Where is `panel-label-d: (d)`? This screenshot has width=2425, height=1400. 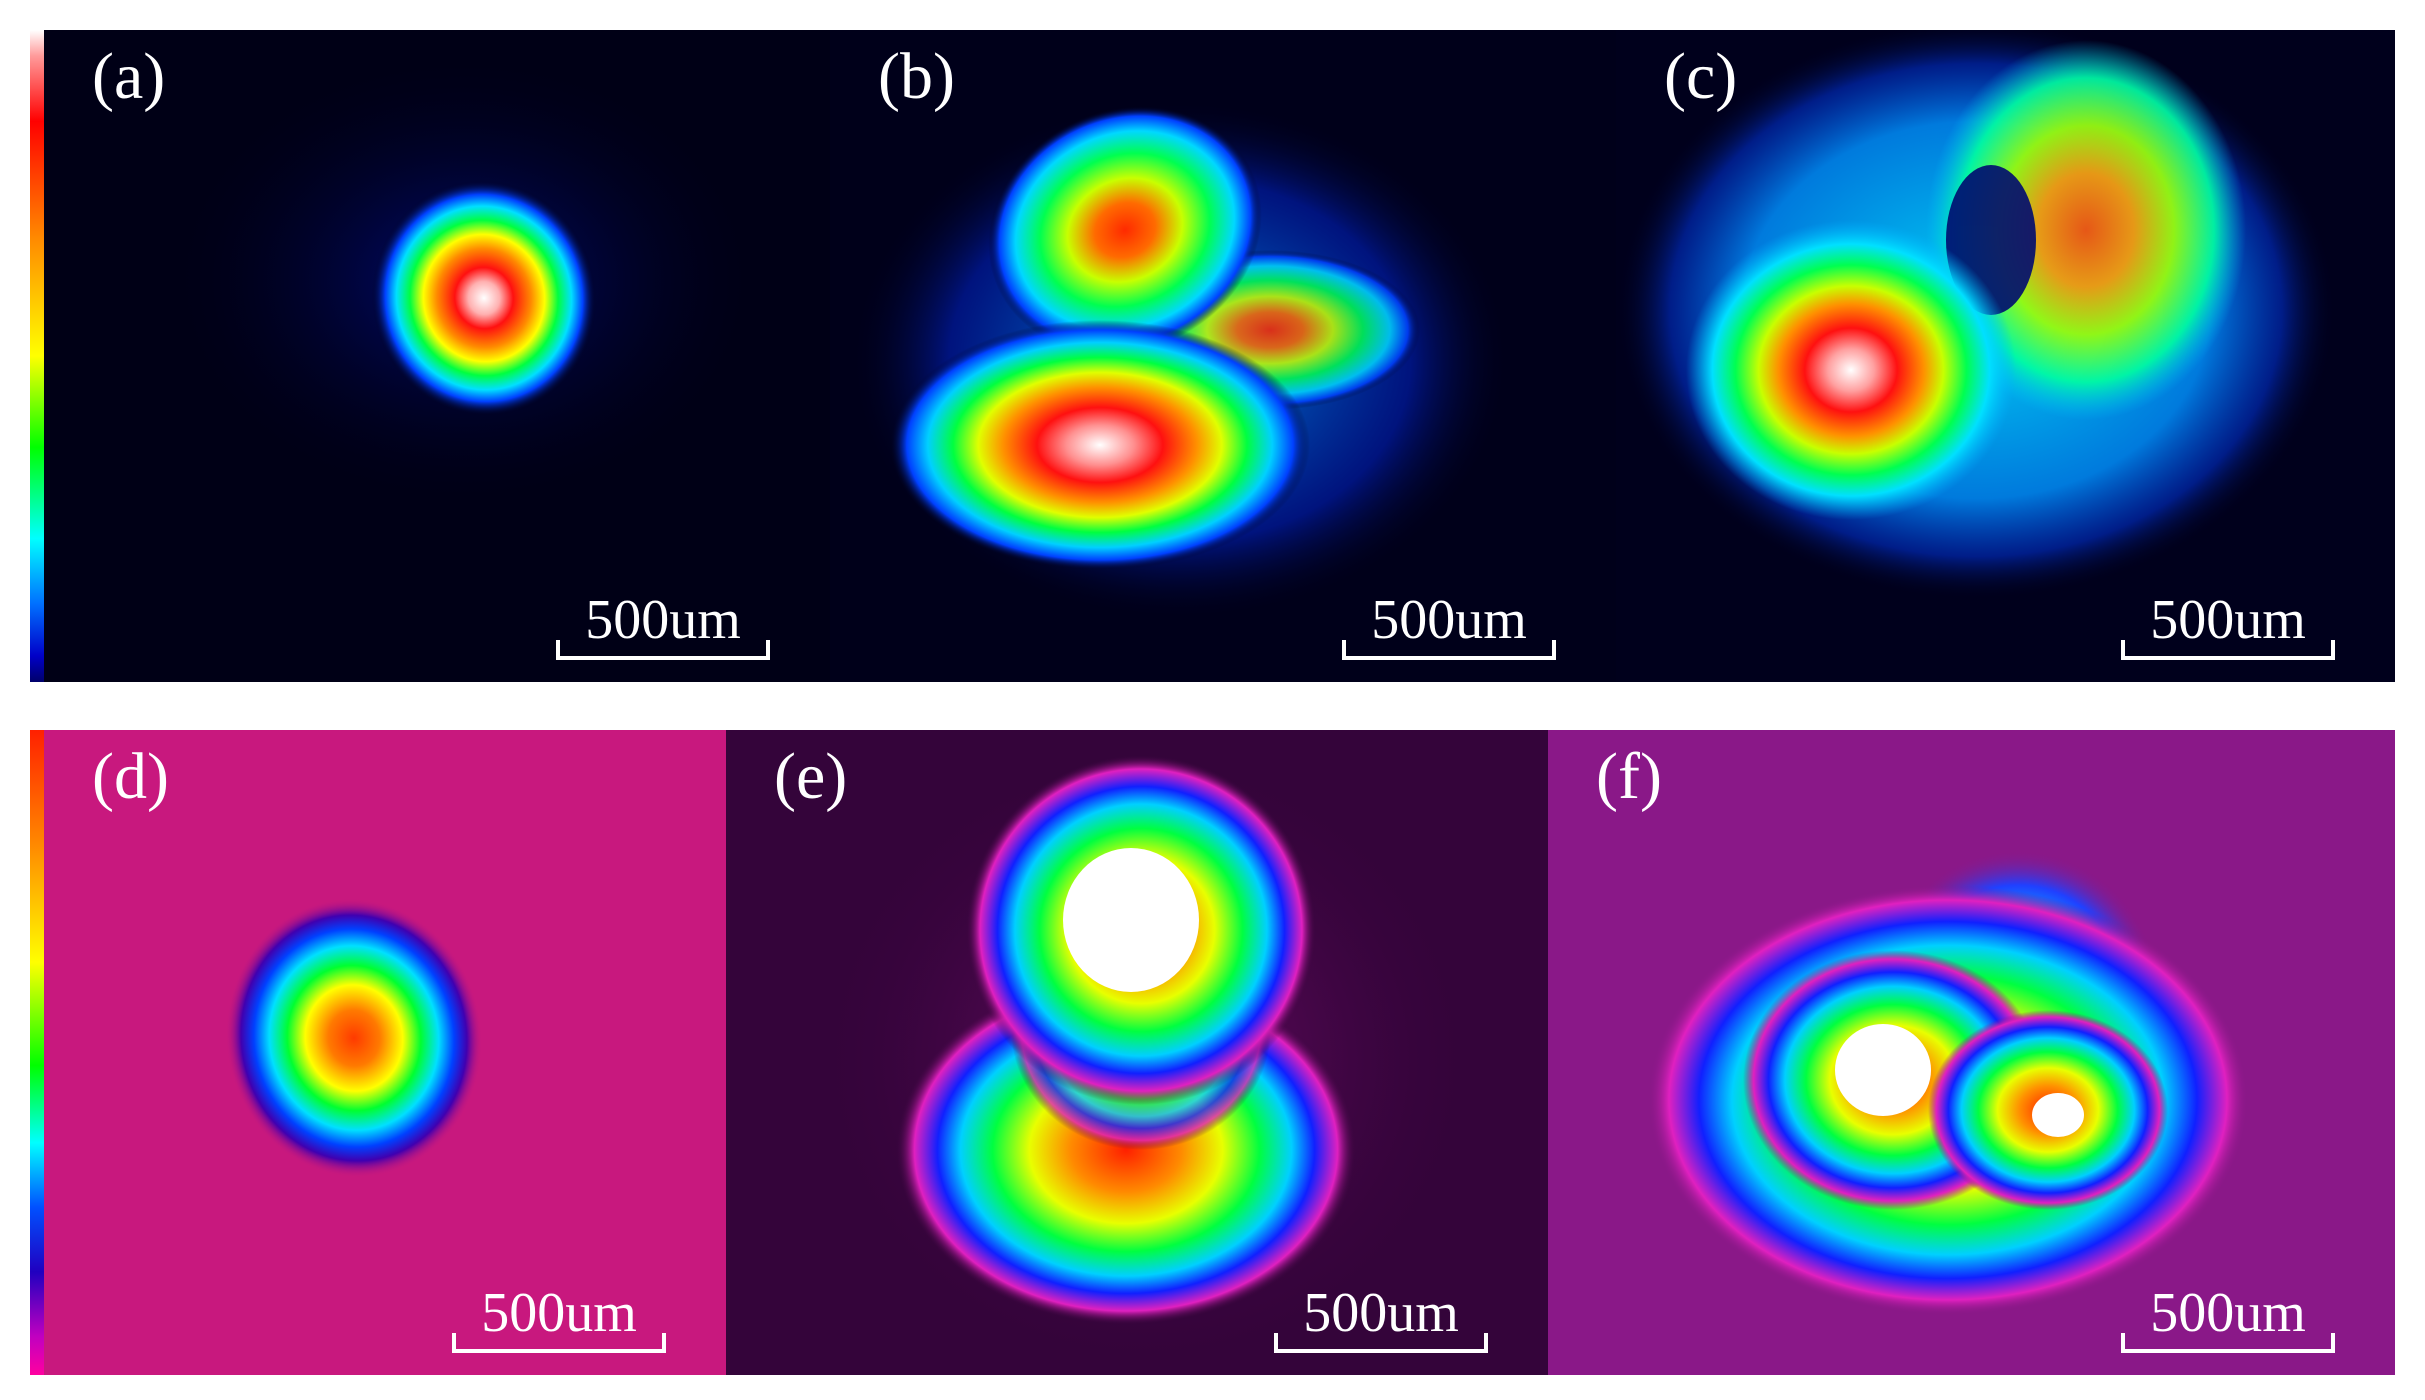 panel-label-d: (d) is located at coordinates (130, 776).